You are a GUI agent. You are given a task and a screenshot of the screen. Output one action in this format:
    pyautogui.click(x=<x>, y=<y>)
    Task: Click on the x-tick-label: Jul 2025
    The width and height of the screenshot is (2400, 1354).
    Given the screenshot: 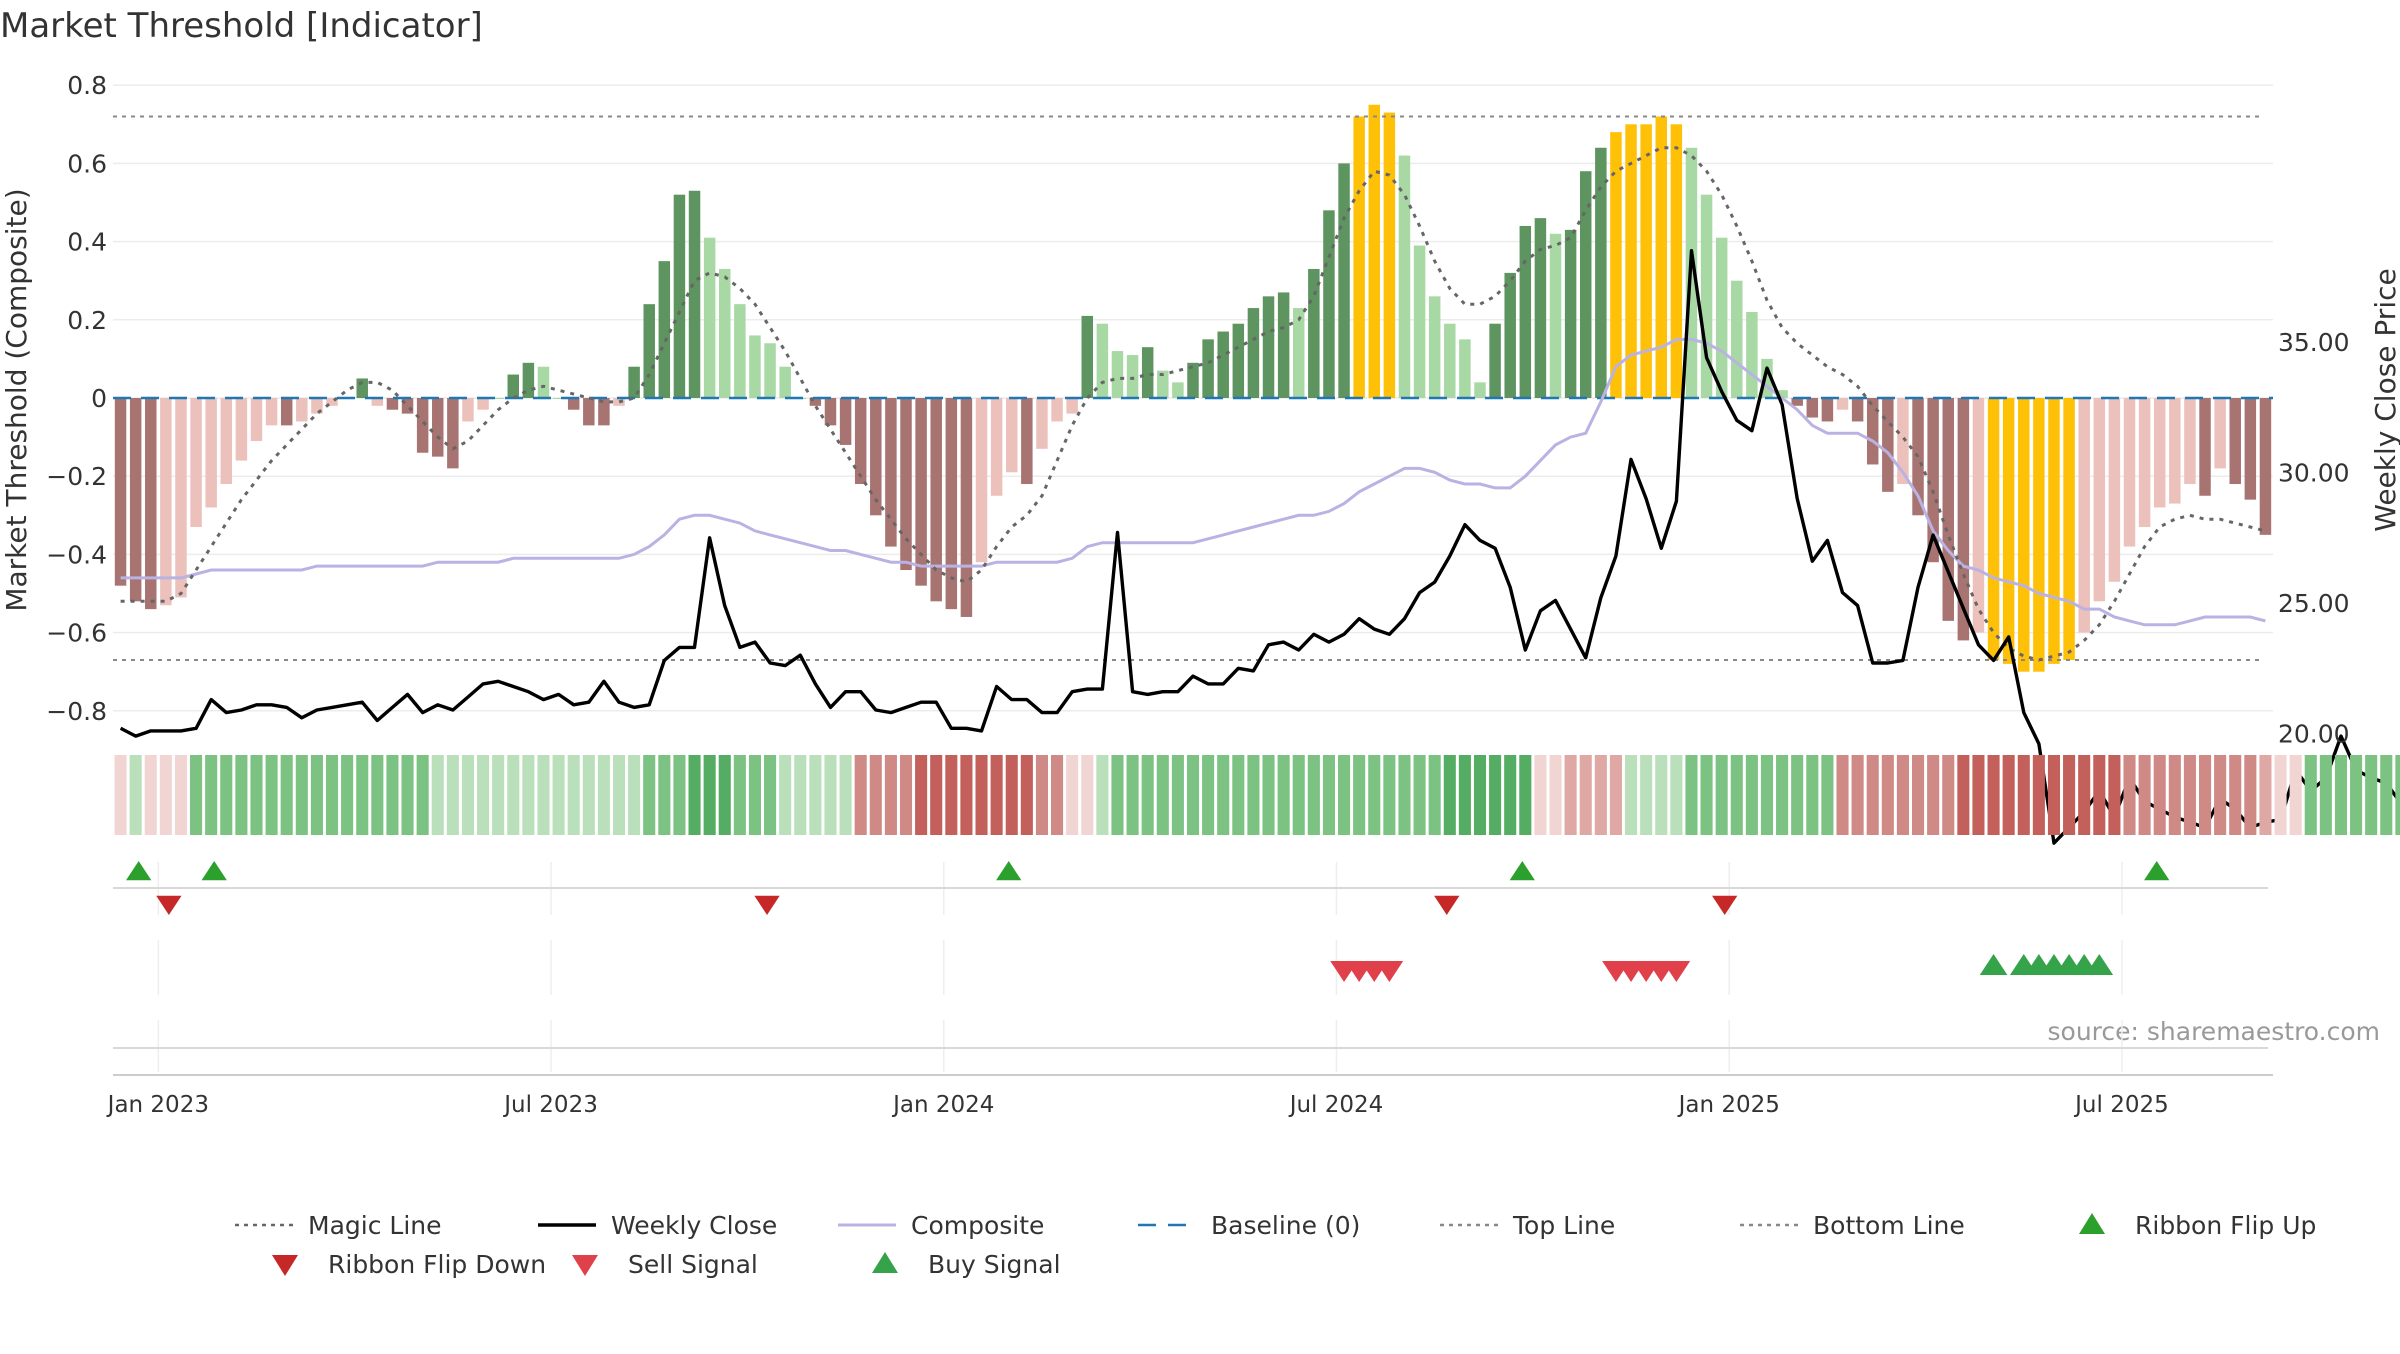 What is the action you would take?
    pyautogui.click(x=2121, y=1105)
    